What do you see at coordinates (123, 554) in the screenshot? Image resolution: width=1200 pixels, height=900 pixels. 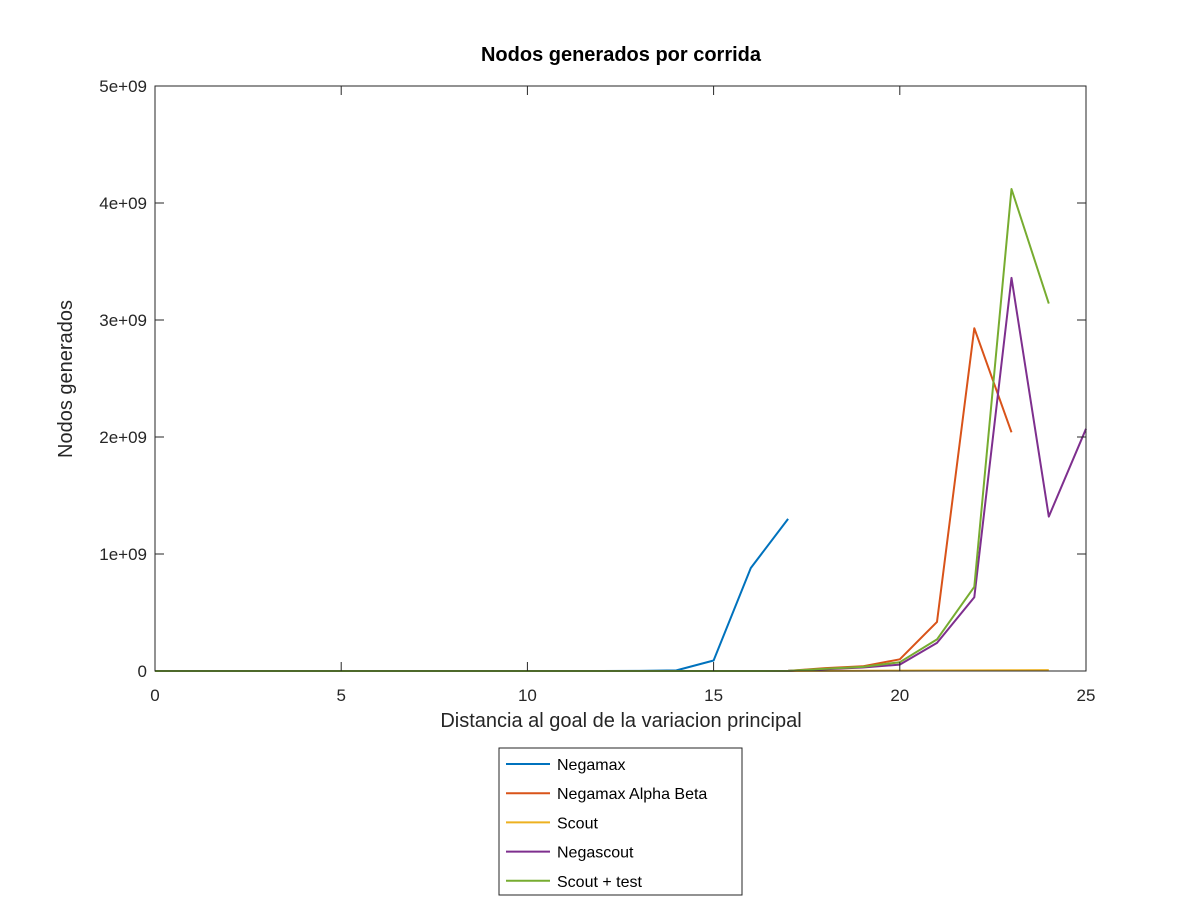 I see `y-tick-label: 1e+09` at bounding box center [123, 554].